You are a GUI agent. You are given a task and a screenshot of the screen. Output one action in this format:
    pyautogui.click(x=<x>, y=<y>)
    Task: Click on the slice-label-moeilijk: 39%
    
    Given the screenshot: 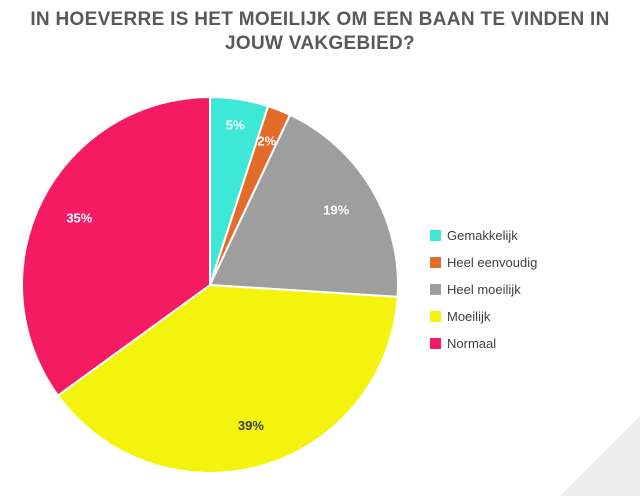 What is the action you would take?
    pyautogui.click(x=251, y=425)
    